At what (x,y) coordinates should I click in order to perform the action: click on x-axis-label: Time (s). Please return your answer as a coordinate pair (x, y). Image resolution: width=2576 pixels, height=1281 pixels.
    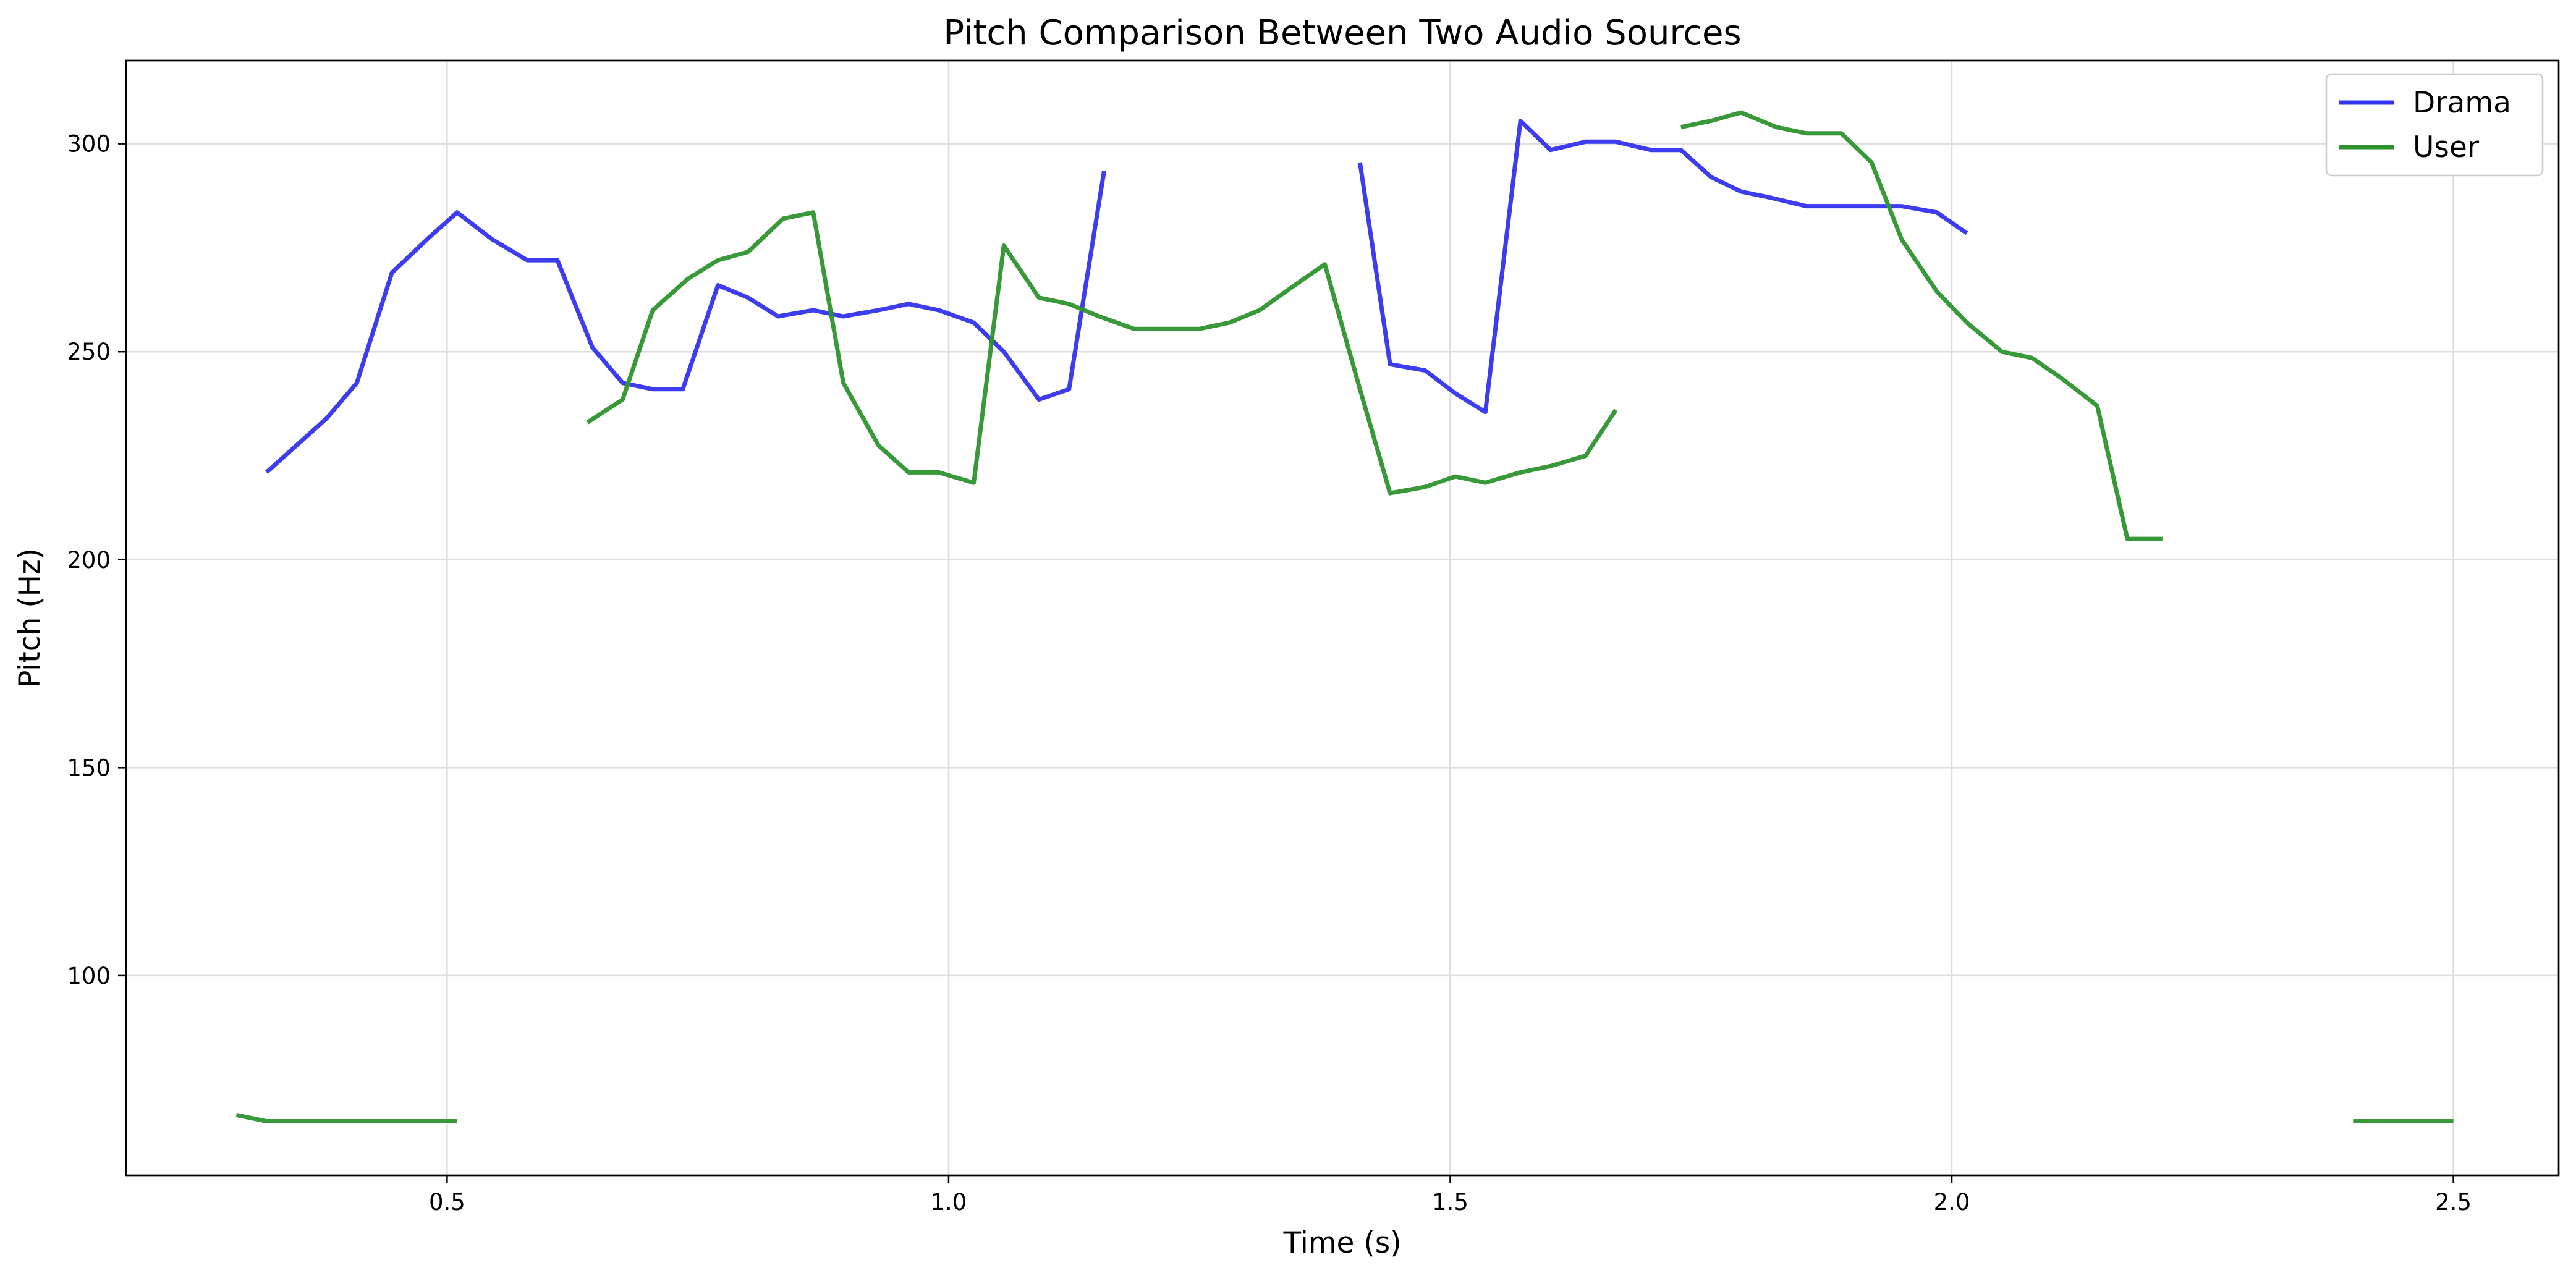
    Looking at the image, I should click on (1341, 1243).